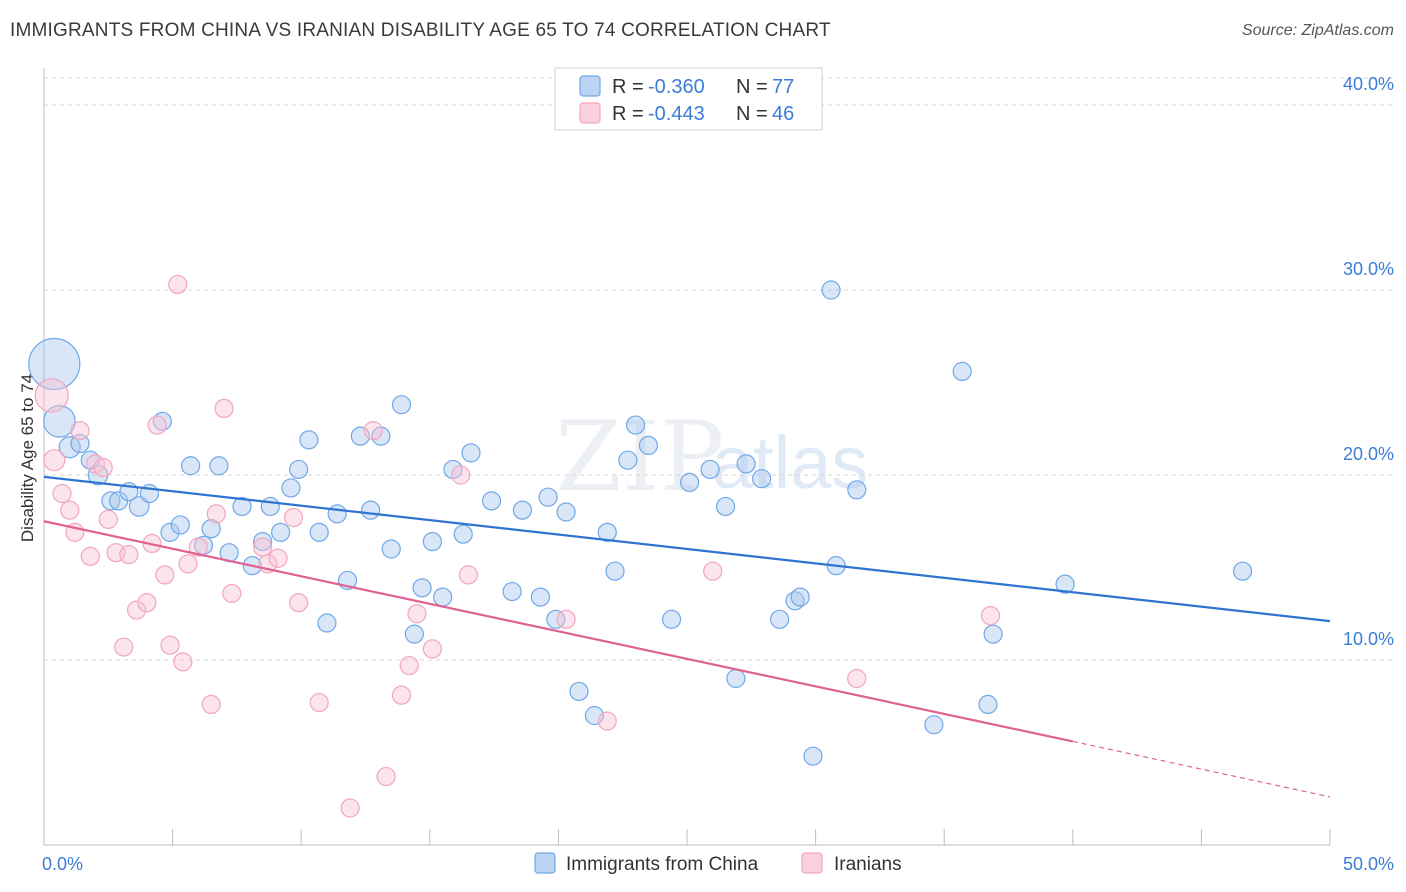 The width and height of the screenshot is (1406, 892). Describe the element at coordinates (783, 87) in the screenshot. I see `legend-china-n-value: 77` at that location.